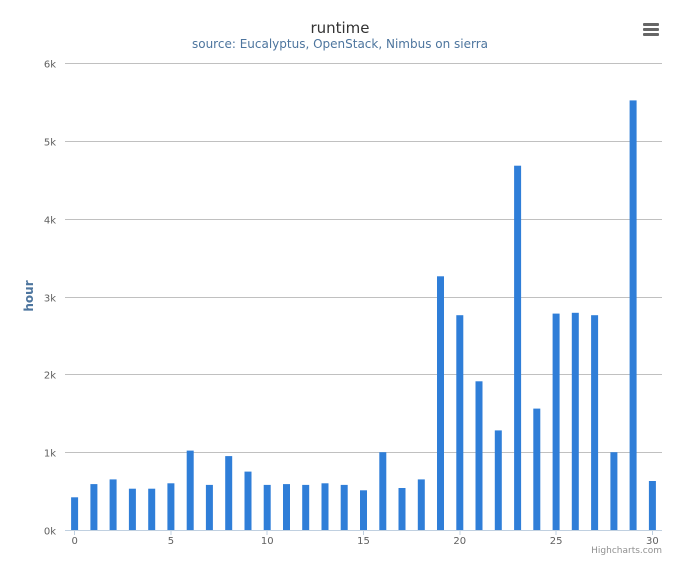 The height and width of the screenshot is (566, 680). I want to click on y-axis-label: hour, so click(29, 295).